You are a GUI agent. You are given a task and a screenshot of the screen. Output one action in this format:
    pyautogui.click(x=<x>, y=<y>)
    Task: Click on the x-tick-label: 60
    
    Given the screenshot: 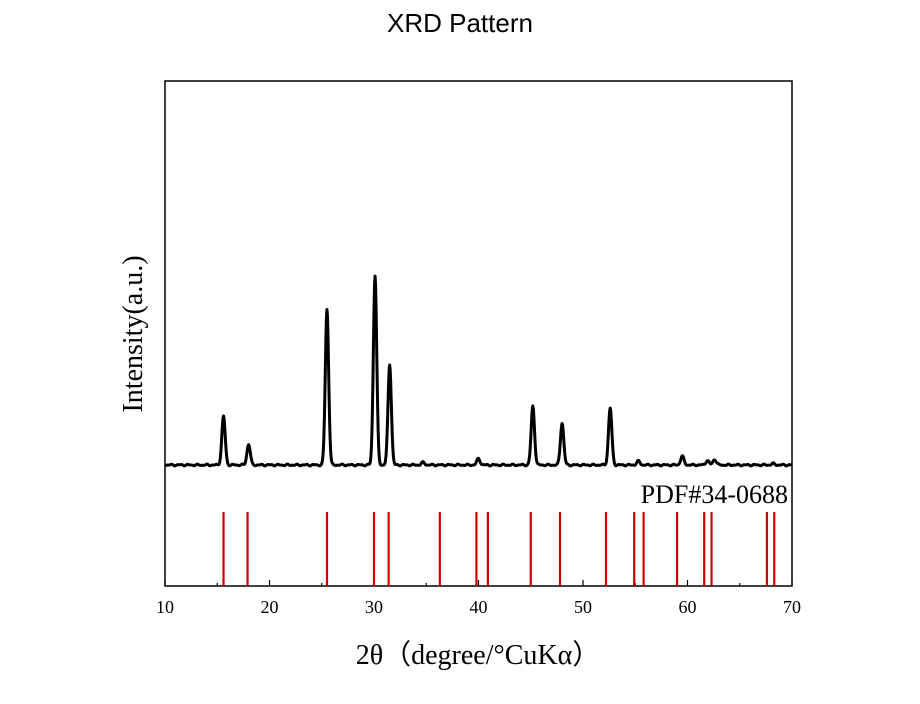 What is the action you would take?
    pyautogui.click(x=688, y=607)
    